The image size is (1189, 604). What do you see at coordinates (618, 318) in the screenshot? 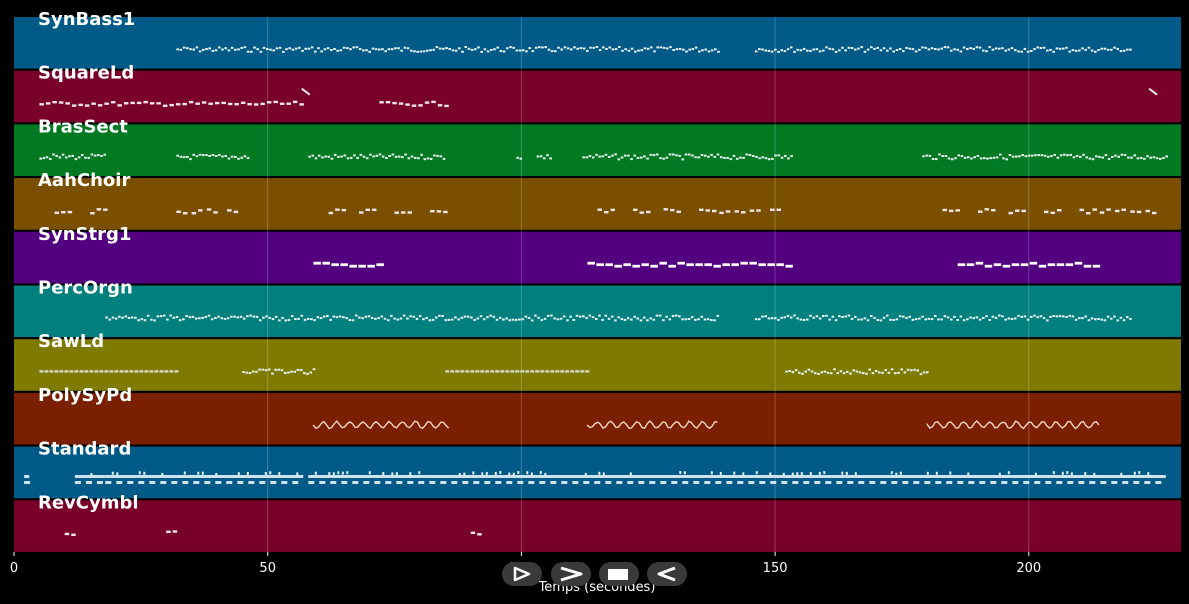
I see `track-notes-percorgn` at bounding box center [618, 318].